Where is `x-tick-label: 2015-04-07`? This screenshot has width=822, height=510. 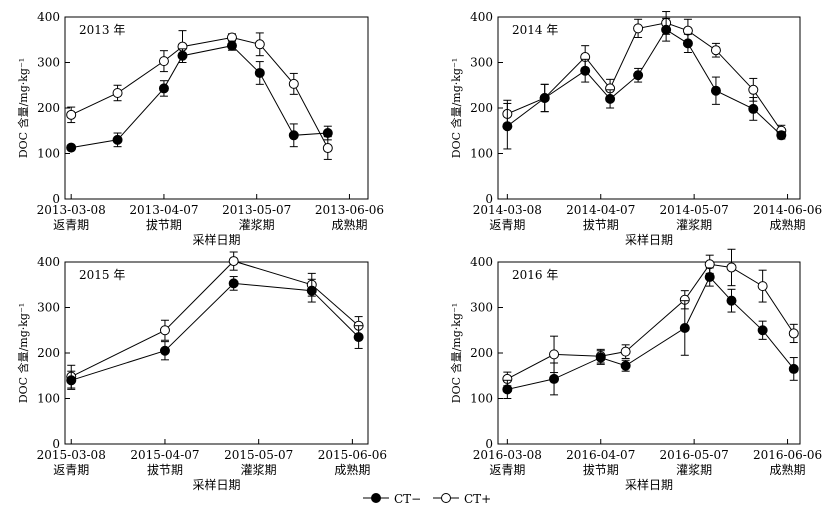 x-tick-label: 2015-04-07 is located at coordinates (164, 455).